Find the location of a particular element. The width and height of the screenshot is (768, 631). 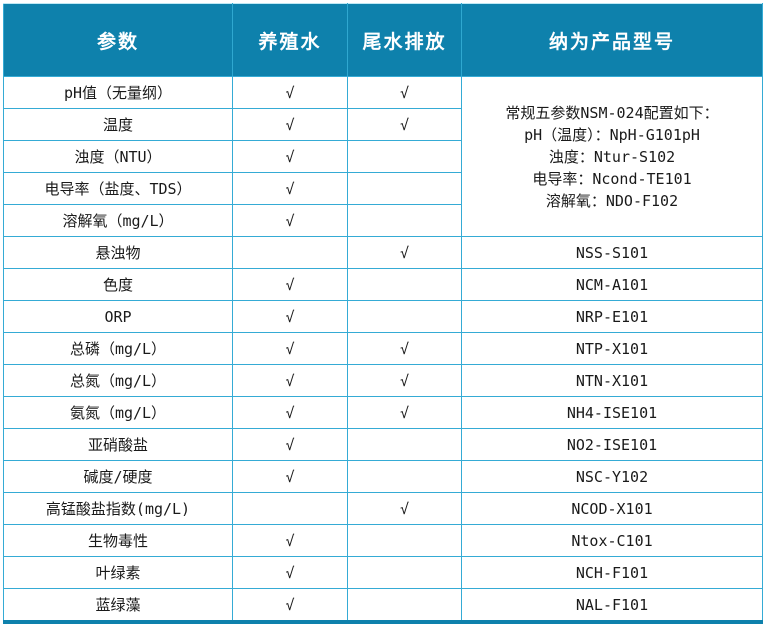

note-line: 溶解氧：NDO-F102 is located at coordinates (612, 200).